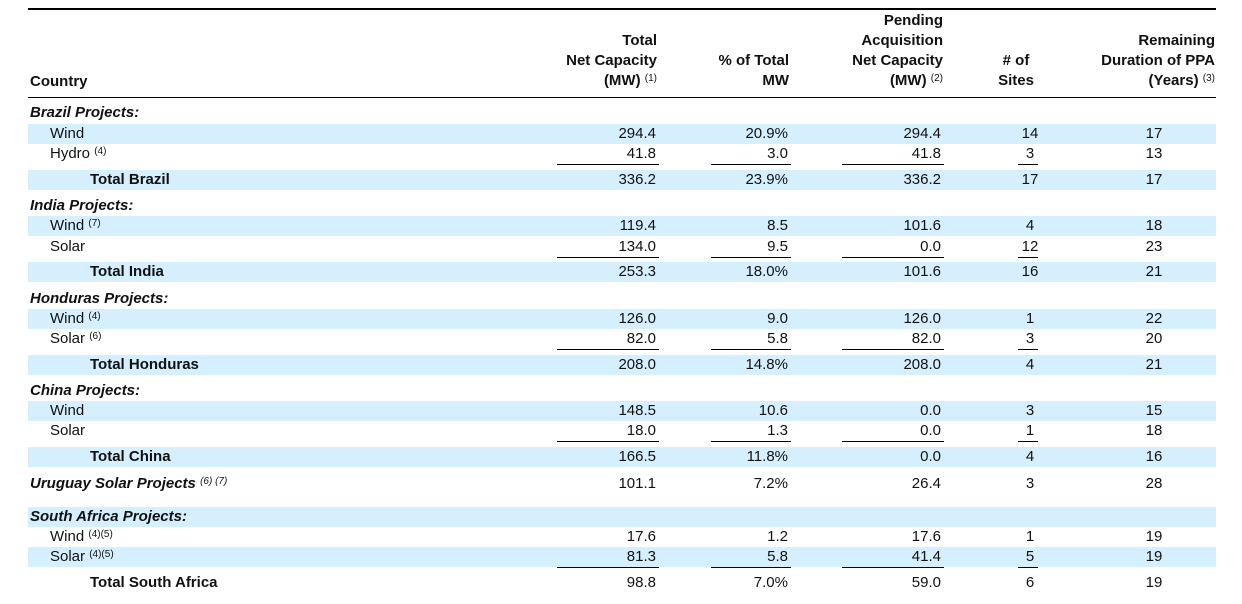  Describe the element at coordinates (75, 339) in the screenshot. I see `row-label: Solar (6)` at that location.